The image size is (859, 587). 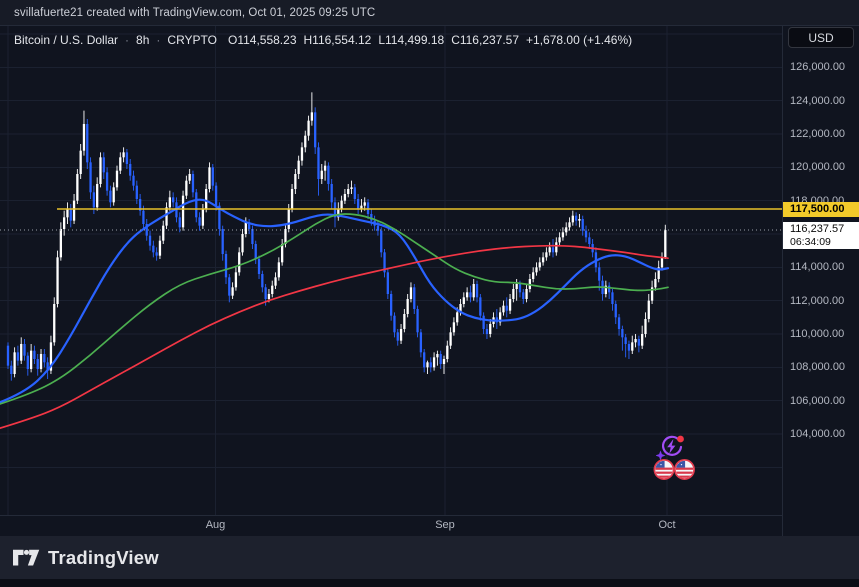 What do you see at coordinates (667, 525) in the screenshot?
I see `time-axis-label: Oct` at bounding box center [667, 525].